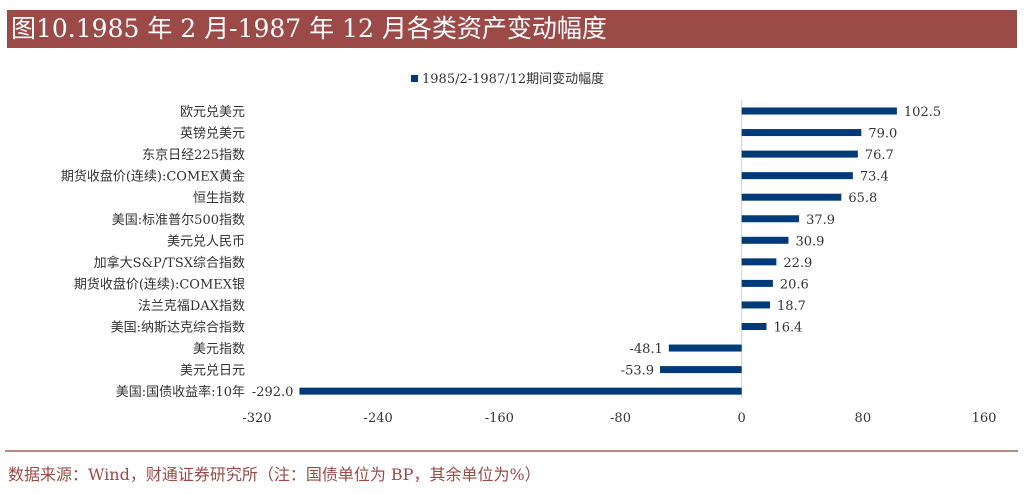 This screenshot has width=1024, height=495. What do you see at coordinates (169, 263) in the screenshot?
I see `category-label: 加拿大S&P/TSX综合指数` at bounding box center [169, 263].